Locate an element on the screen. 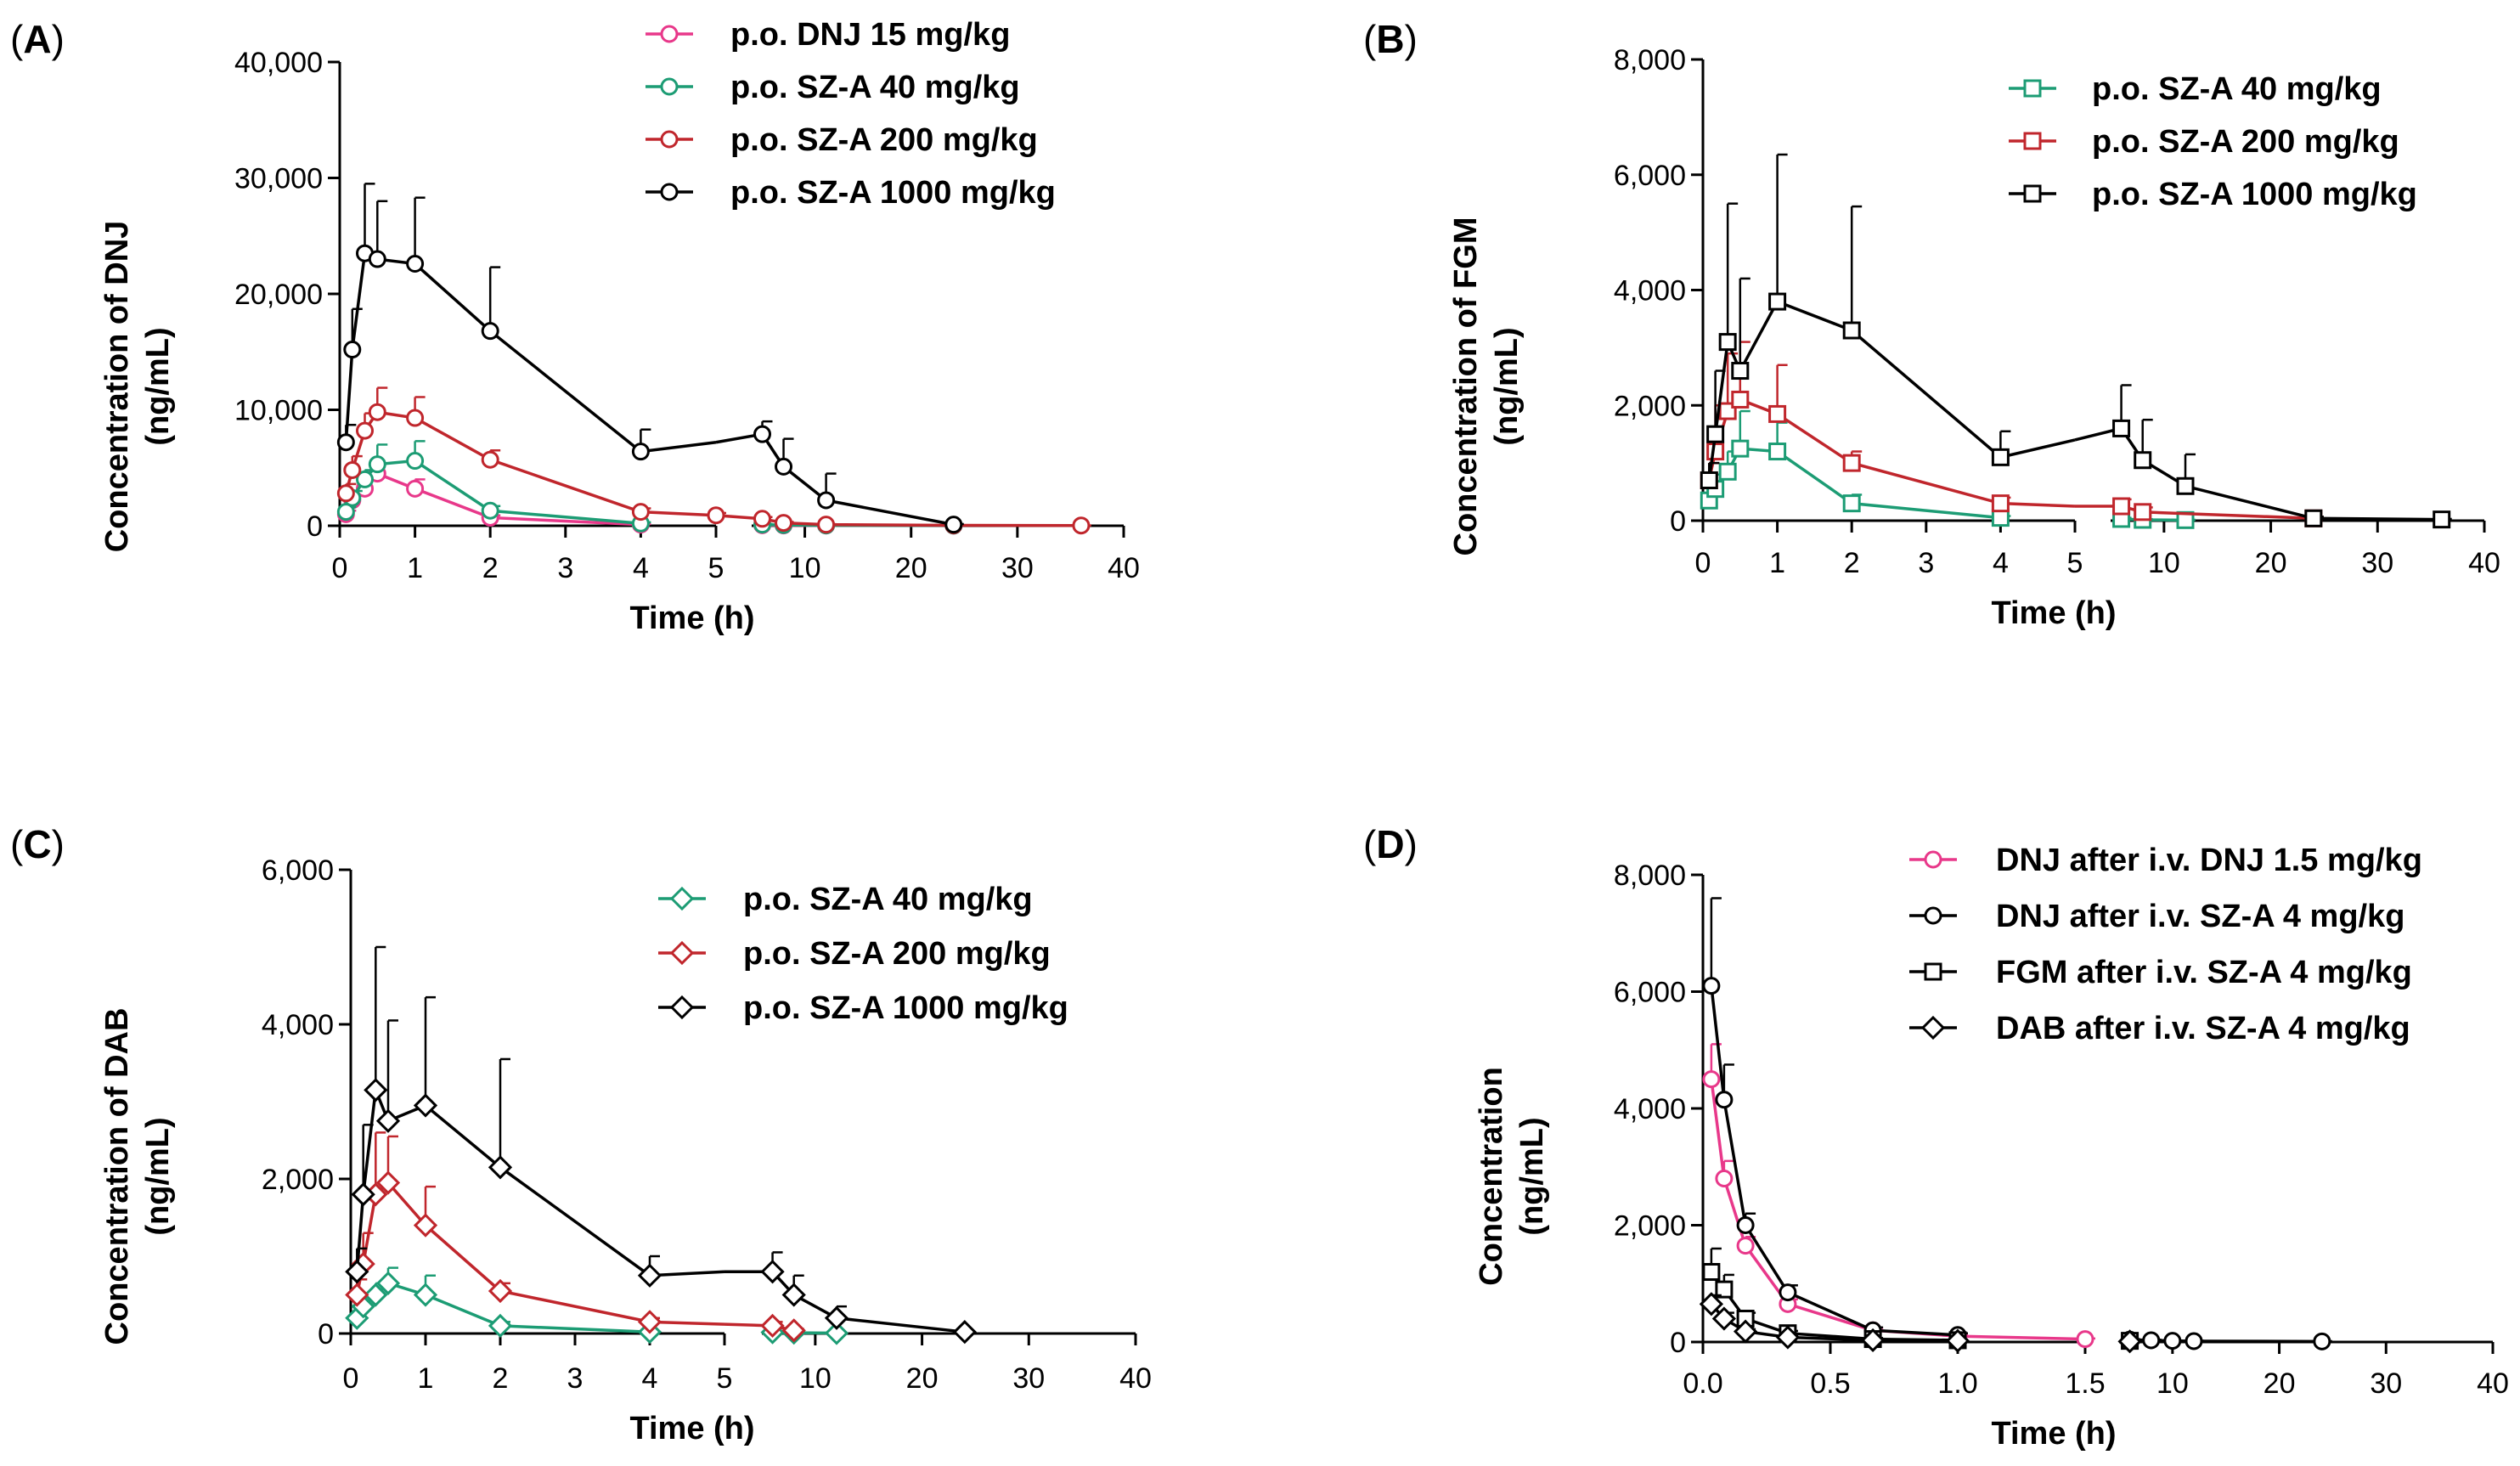 The height and width of the screenshot is (1466, 2520). x-tick-label: 0.0 is located at coordinates (1703, 1384).